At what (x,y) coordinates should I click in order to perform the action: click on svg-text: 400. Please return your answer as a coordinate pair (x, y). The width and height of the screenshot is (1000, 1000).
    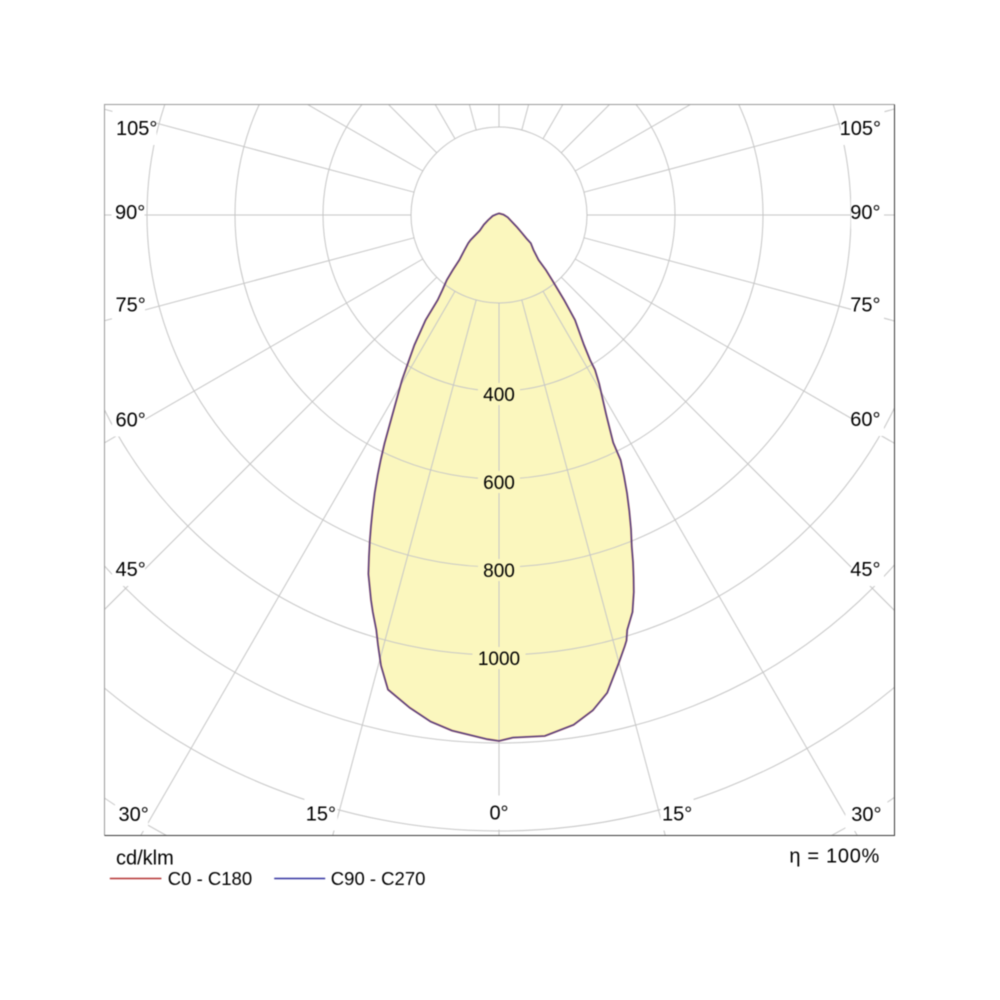
    Looking at the image, I should click on (499, 395).